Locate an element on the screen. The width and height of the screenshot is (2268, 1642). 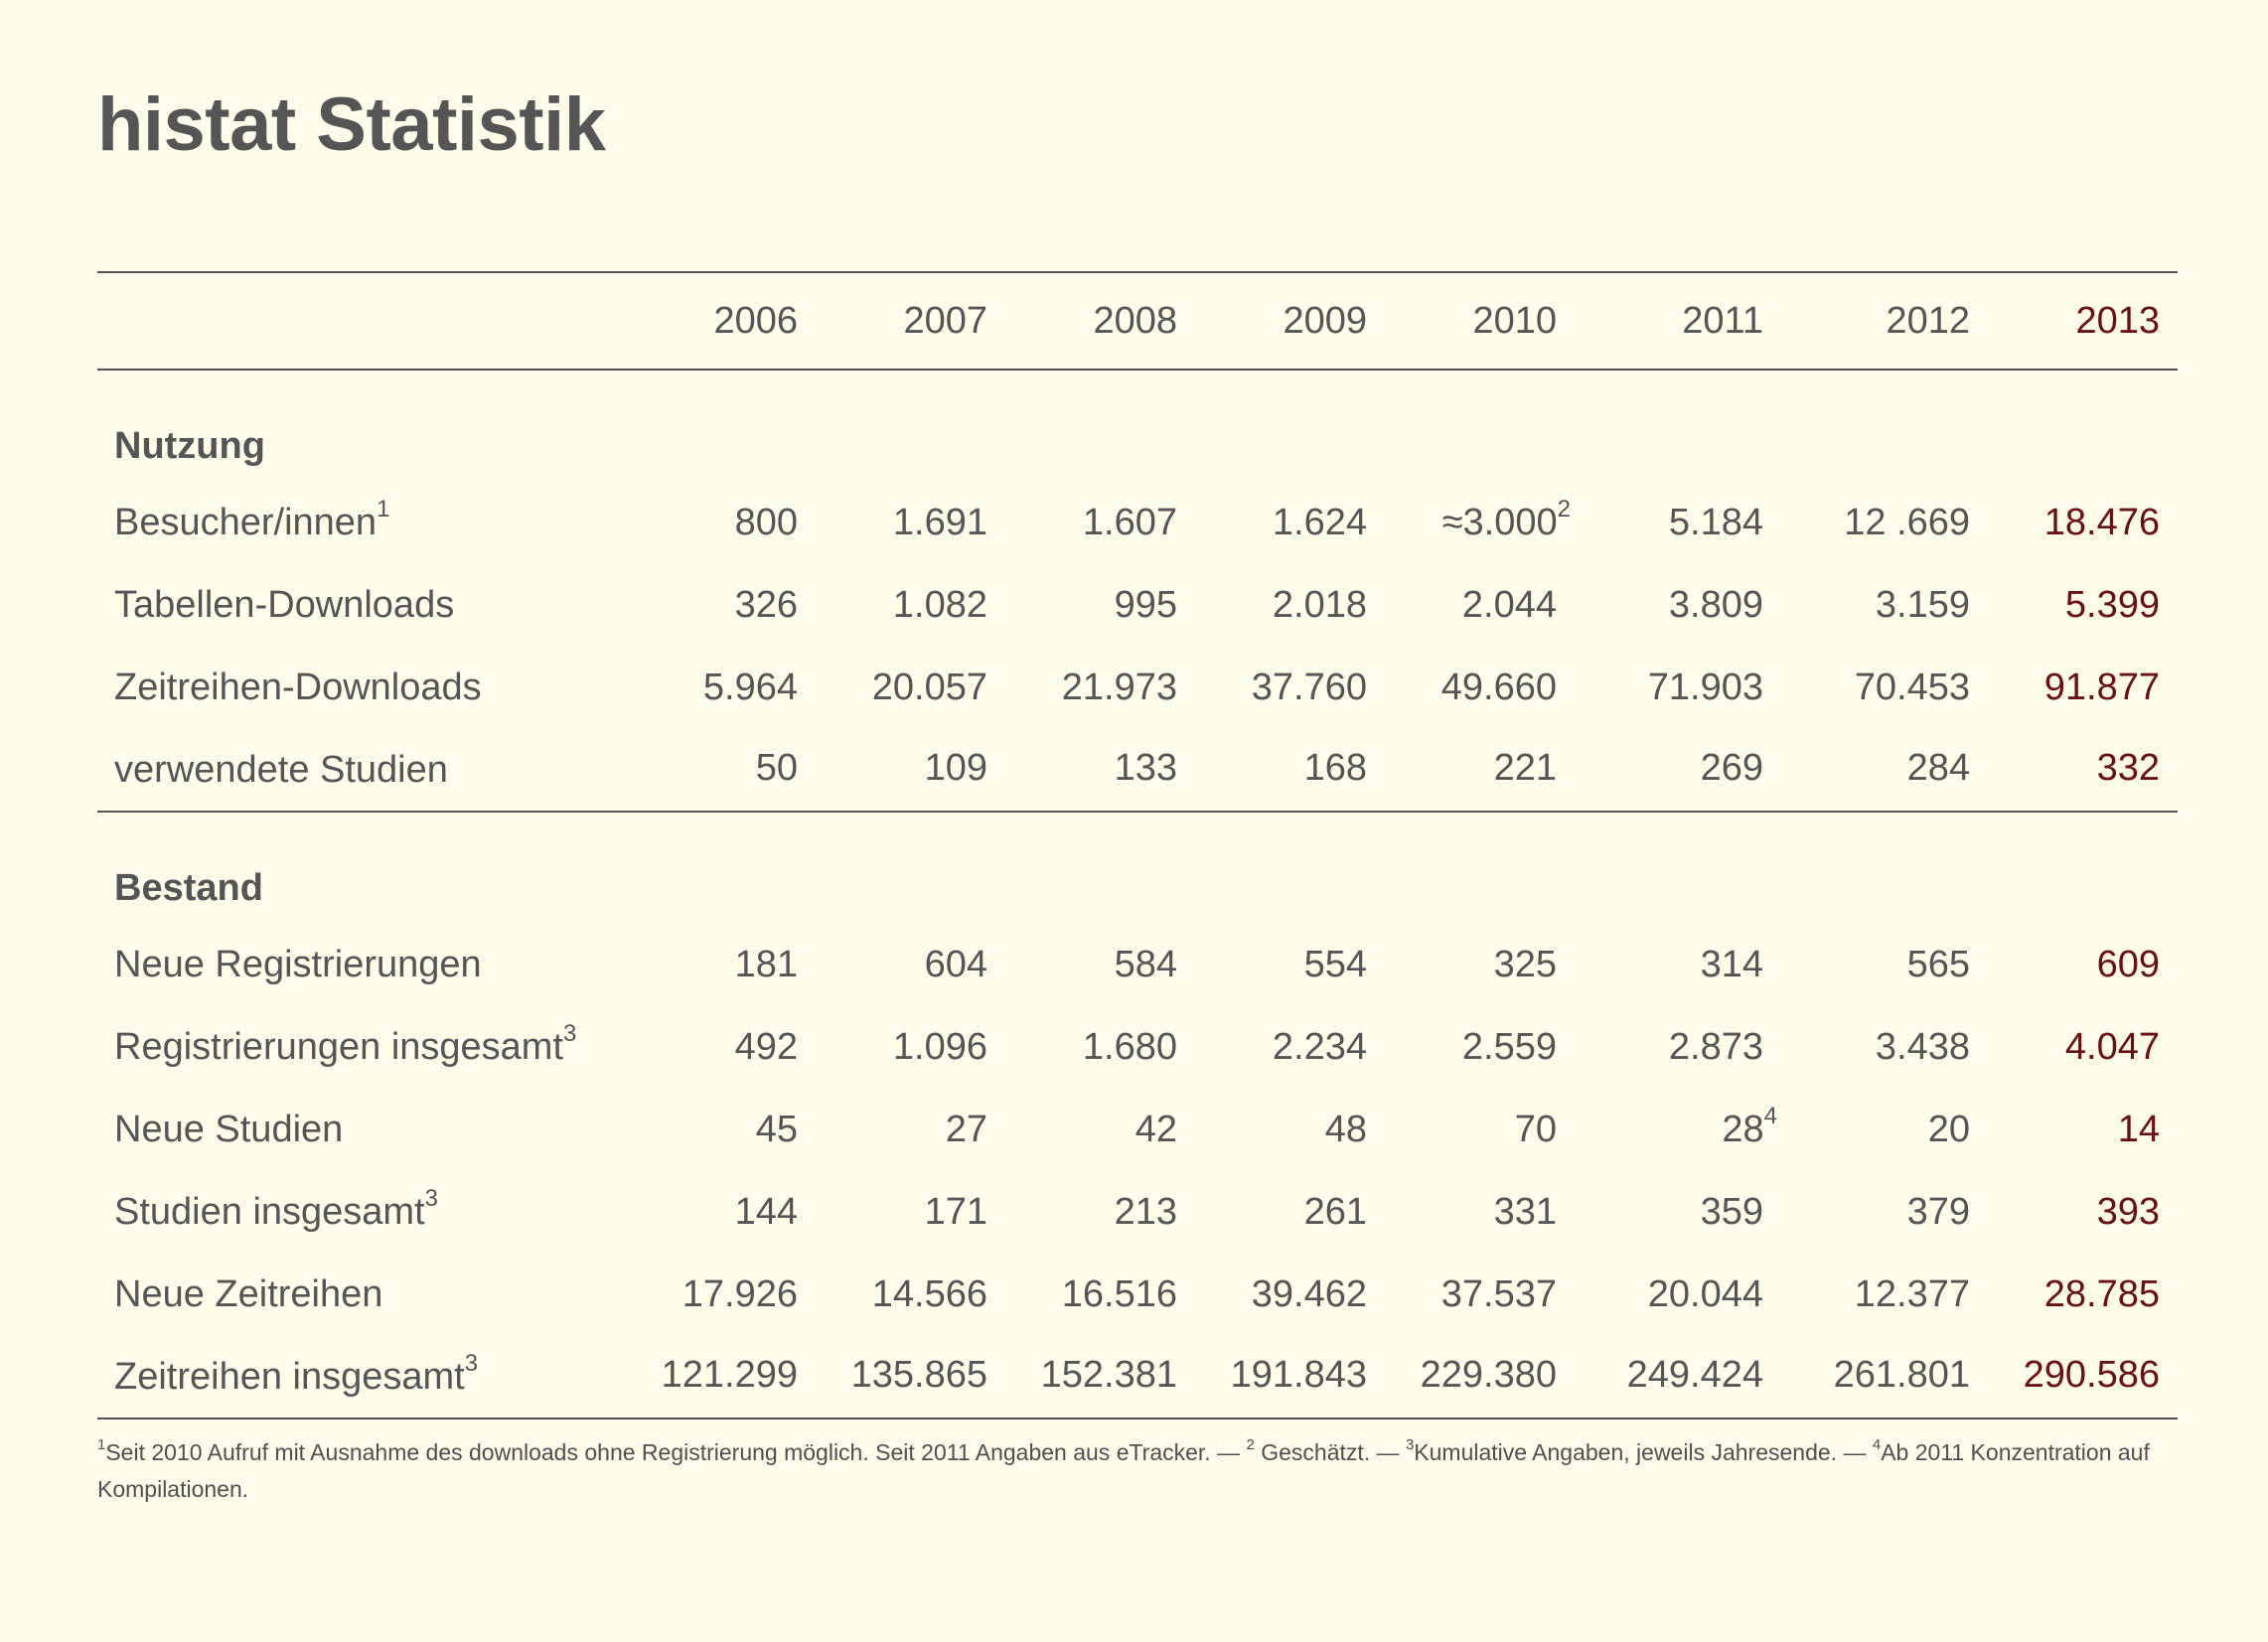
cell-value: 1.624 is located at coordinates (1319, 522).